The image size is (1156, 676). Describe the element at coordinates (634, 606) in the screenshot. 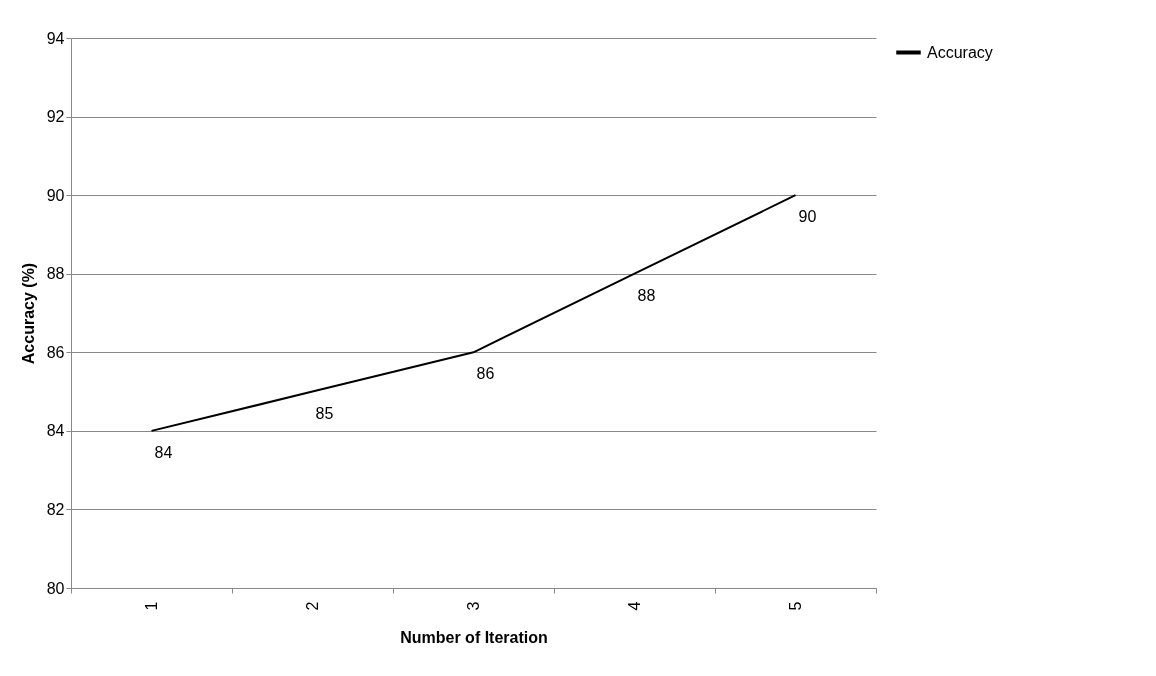

I see `x-tick-label: 4` at that location.